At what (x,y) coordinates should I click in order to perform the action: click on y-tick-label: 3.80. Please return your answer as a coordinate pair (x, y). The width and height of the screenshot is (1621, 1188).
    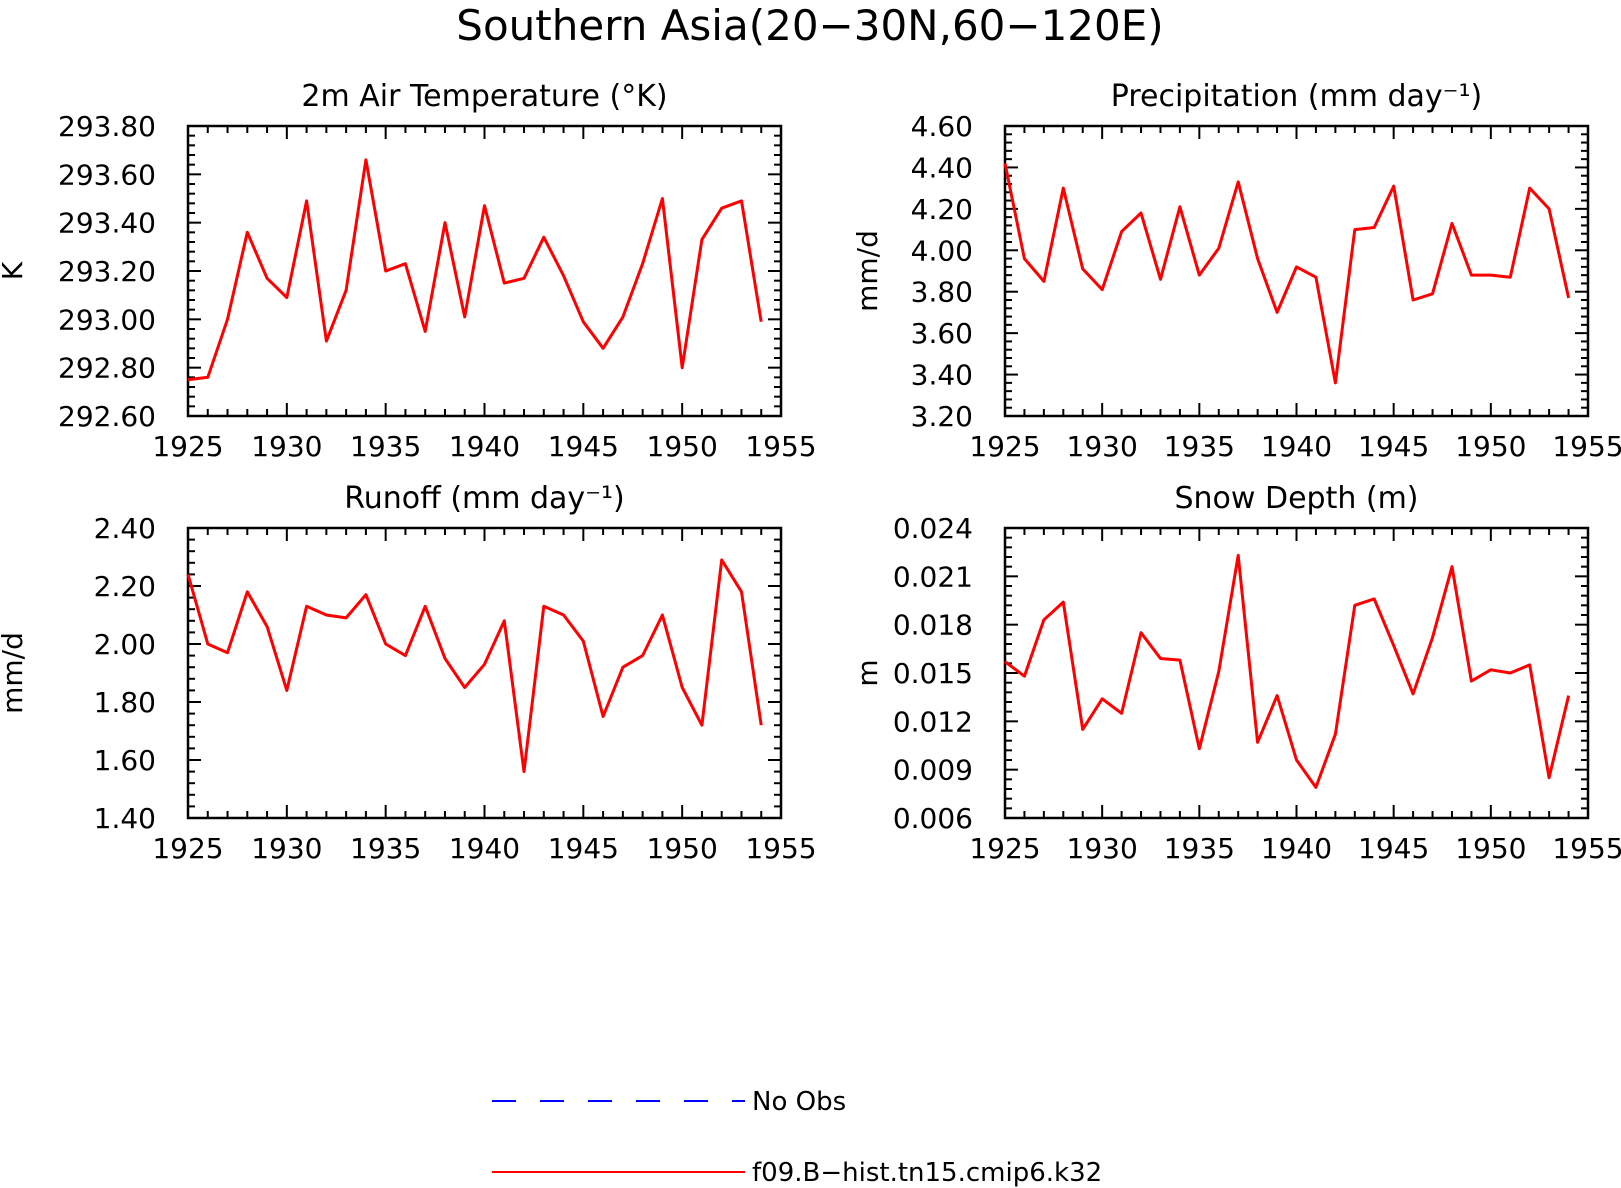
    Looking at the image, I should click on (942, 292).